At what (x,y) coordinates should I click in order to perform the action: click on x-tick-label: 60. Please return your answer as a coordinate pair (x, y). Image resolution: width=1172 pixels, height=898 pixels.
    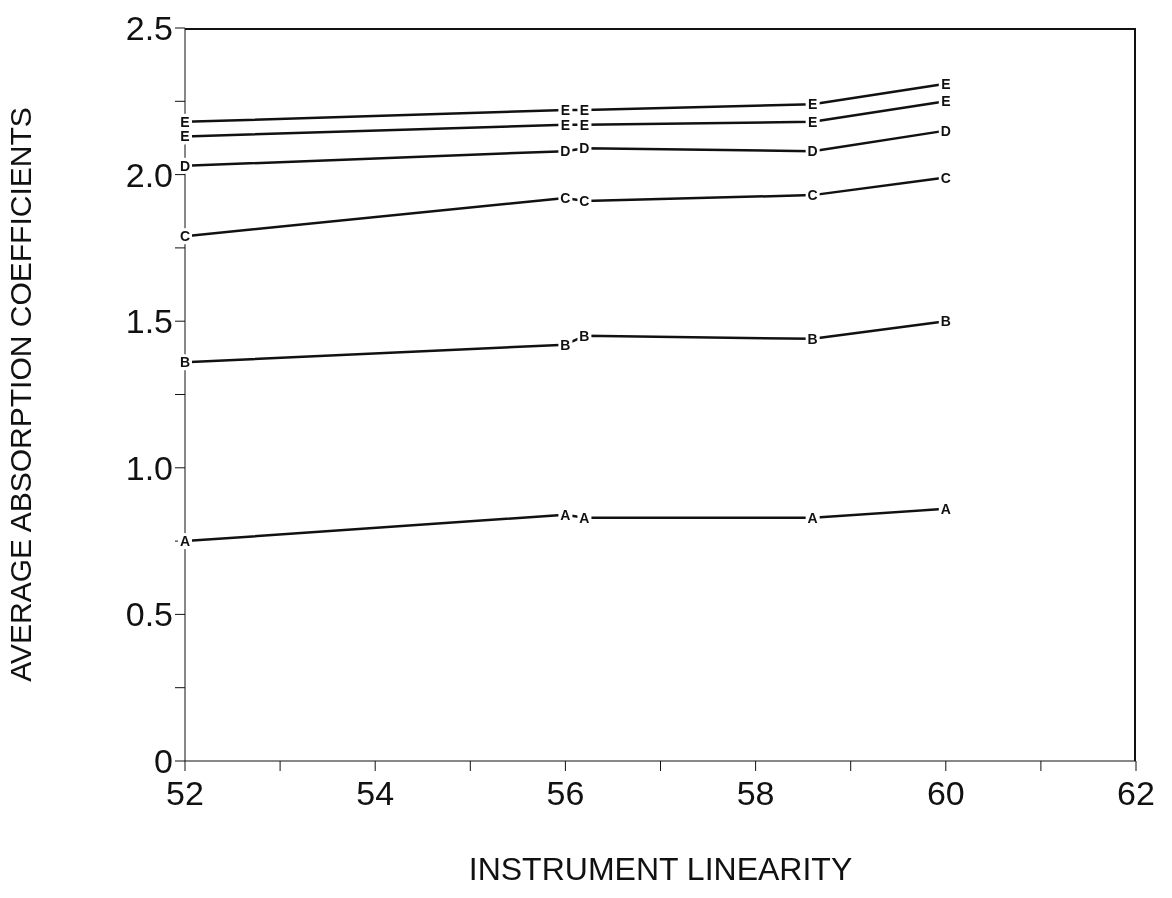
    Looking at the image, I should click on (945, 793).